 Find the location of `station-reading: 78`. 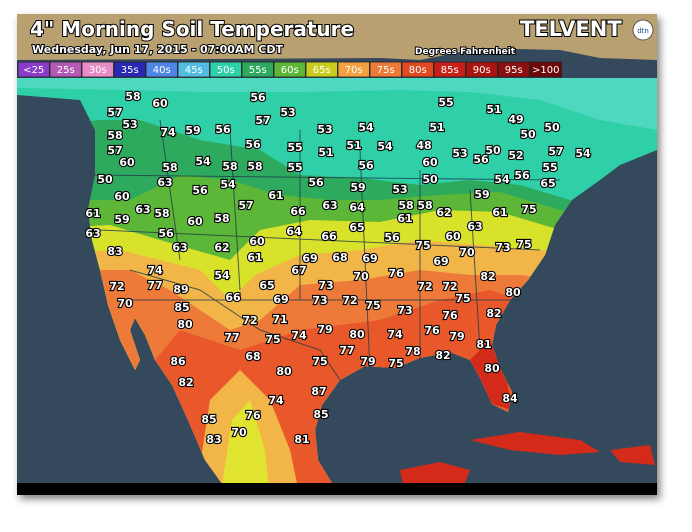

station-reading: 78 is located at coordinates (412, 351).